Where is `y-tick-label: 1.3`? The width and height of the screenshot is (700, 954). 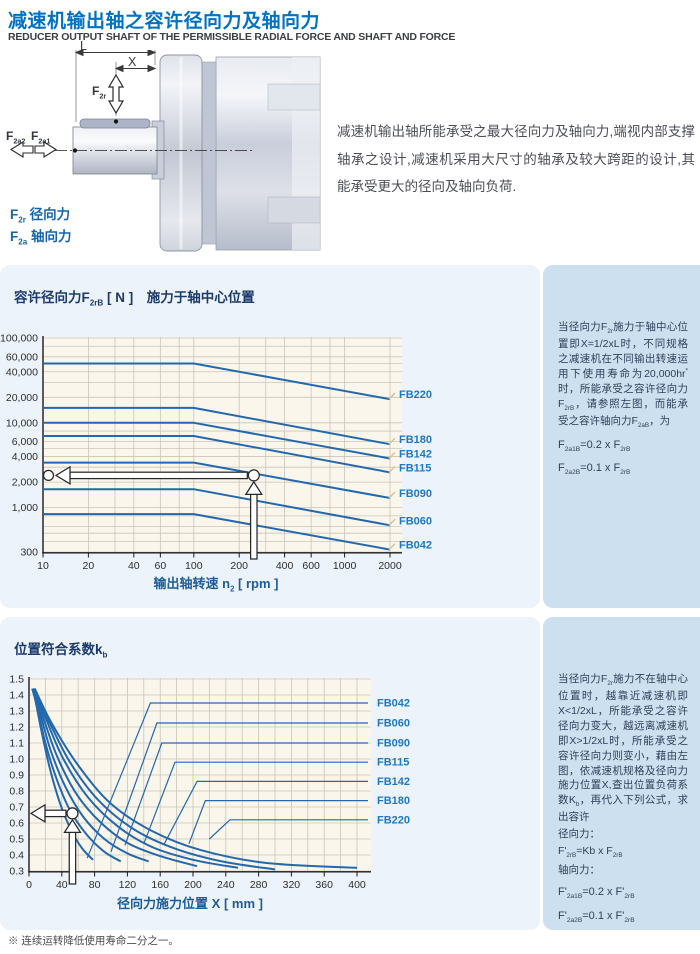
y-tick-label: 1.3 is located at coordinates (16, 712).